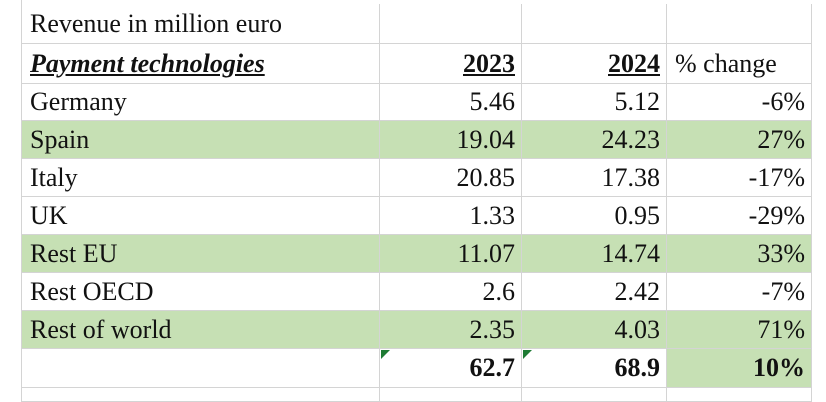 This screenshot has width=826, height=402. Describe the element at coordinates (201, 216) in the screenshot. I see `row-label: UK` at that location.